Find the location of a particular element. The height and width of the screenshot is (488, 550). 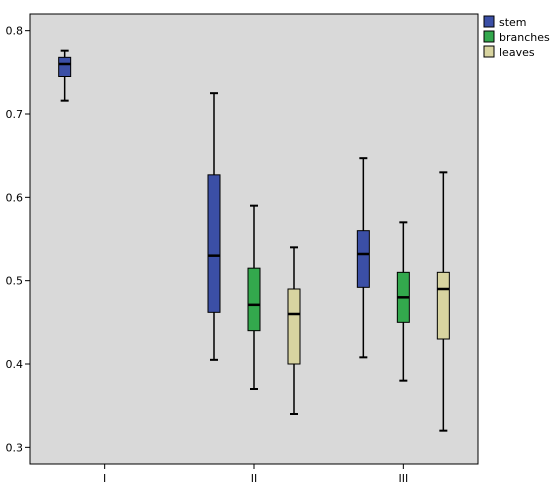

legend-swatch-stem is located at coordinates (489, 21).